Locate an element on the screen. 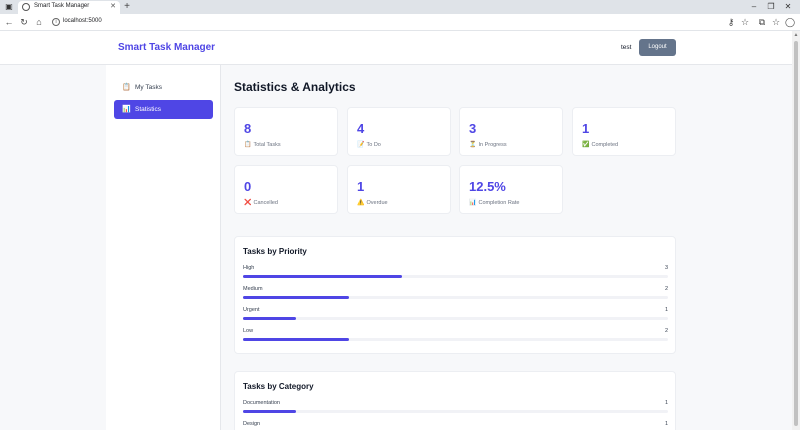  bar-label: High is located at coordinates (249, 268).